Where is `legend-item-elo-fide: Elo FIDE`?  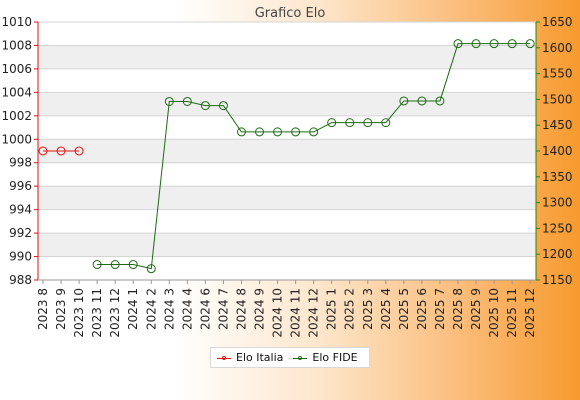 legend-item-elo-fide: Elo FIDE is located at coordinates (325, 357).